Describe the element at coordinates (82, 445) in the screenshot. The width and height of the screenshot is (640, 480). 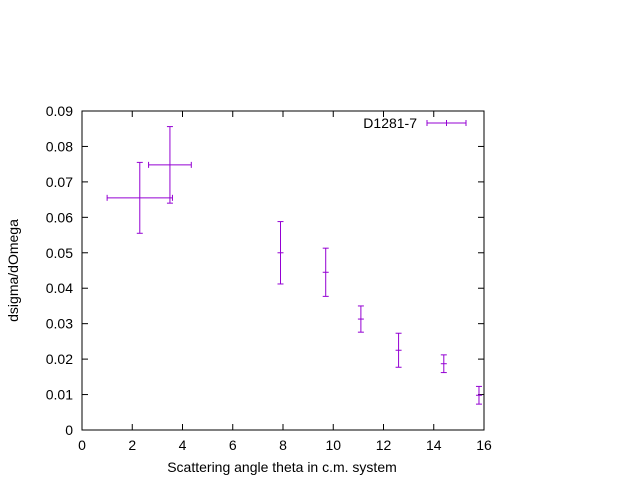
I see `x-tick-label: 0` at that location.